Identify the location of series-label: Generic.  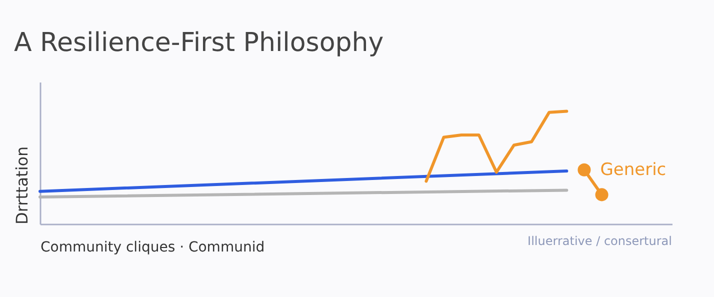
(633, 170).